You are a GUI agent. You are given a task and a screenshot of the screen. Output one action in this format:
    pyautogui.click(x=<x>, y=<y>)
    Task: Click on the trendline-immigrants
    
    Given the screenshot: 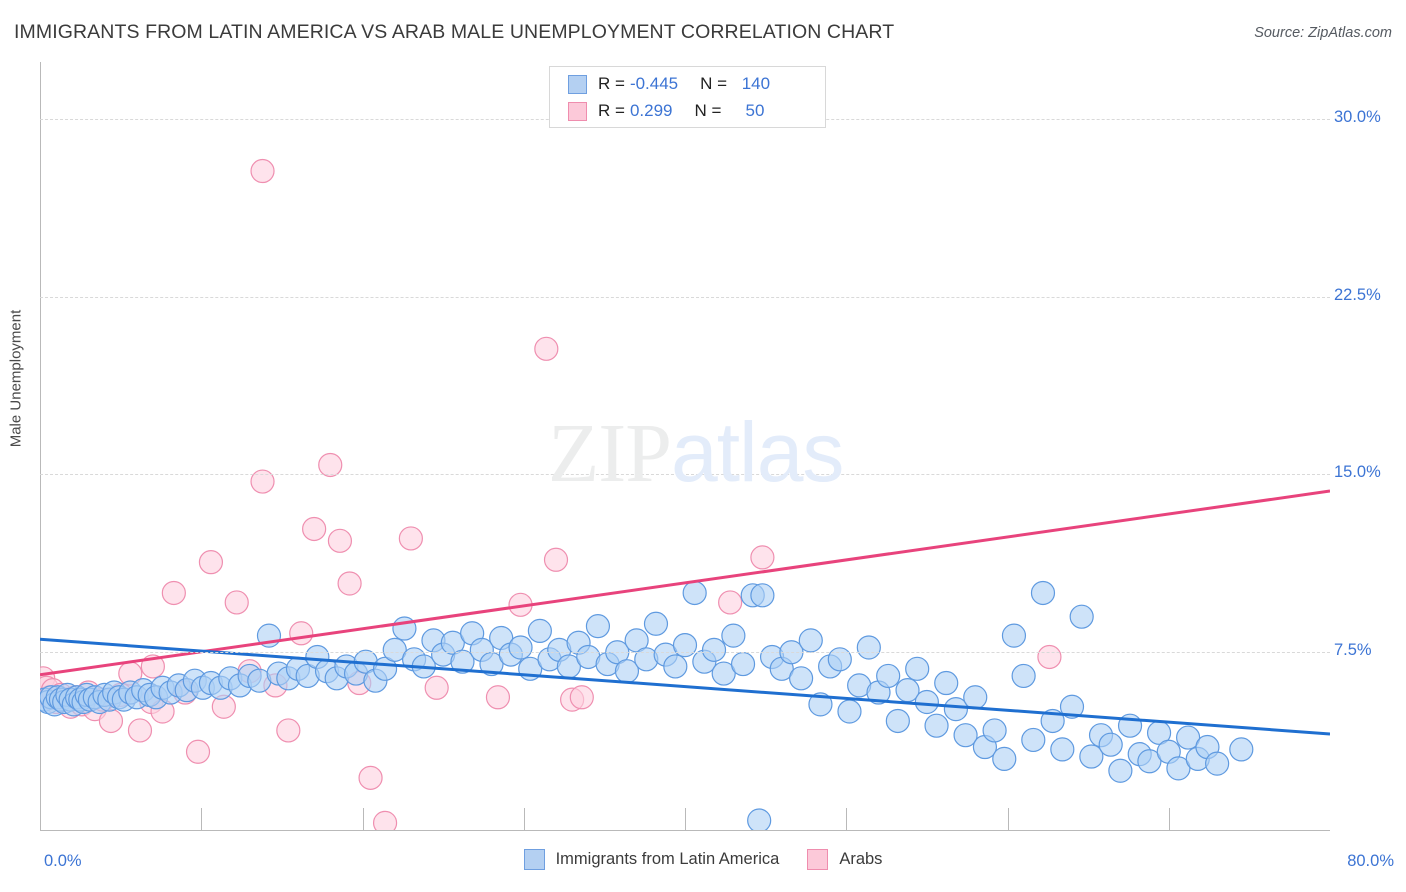 What is the action you would take?
    pyautogui.click(x=685, y=686)
    